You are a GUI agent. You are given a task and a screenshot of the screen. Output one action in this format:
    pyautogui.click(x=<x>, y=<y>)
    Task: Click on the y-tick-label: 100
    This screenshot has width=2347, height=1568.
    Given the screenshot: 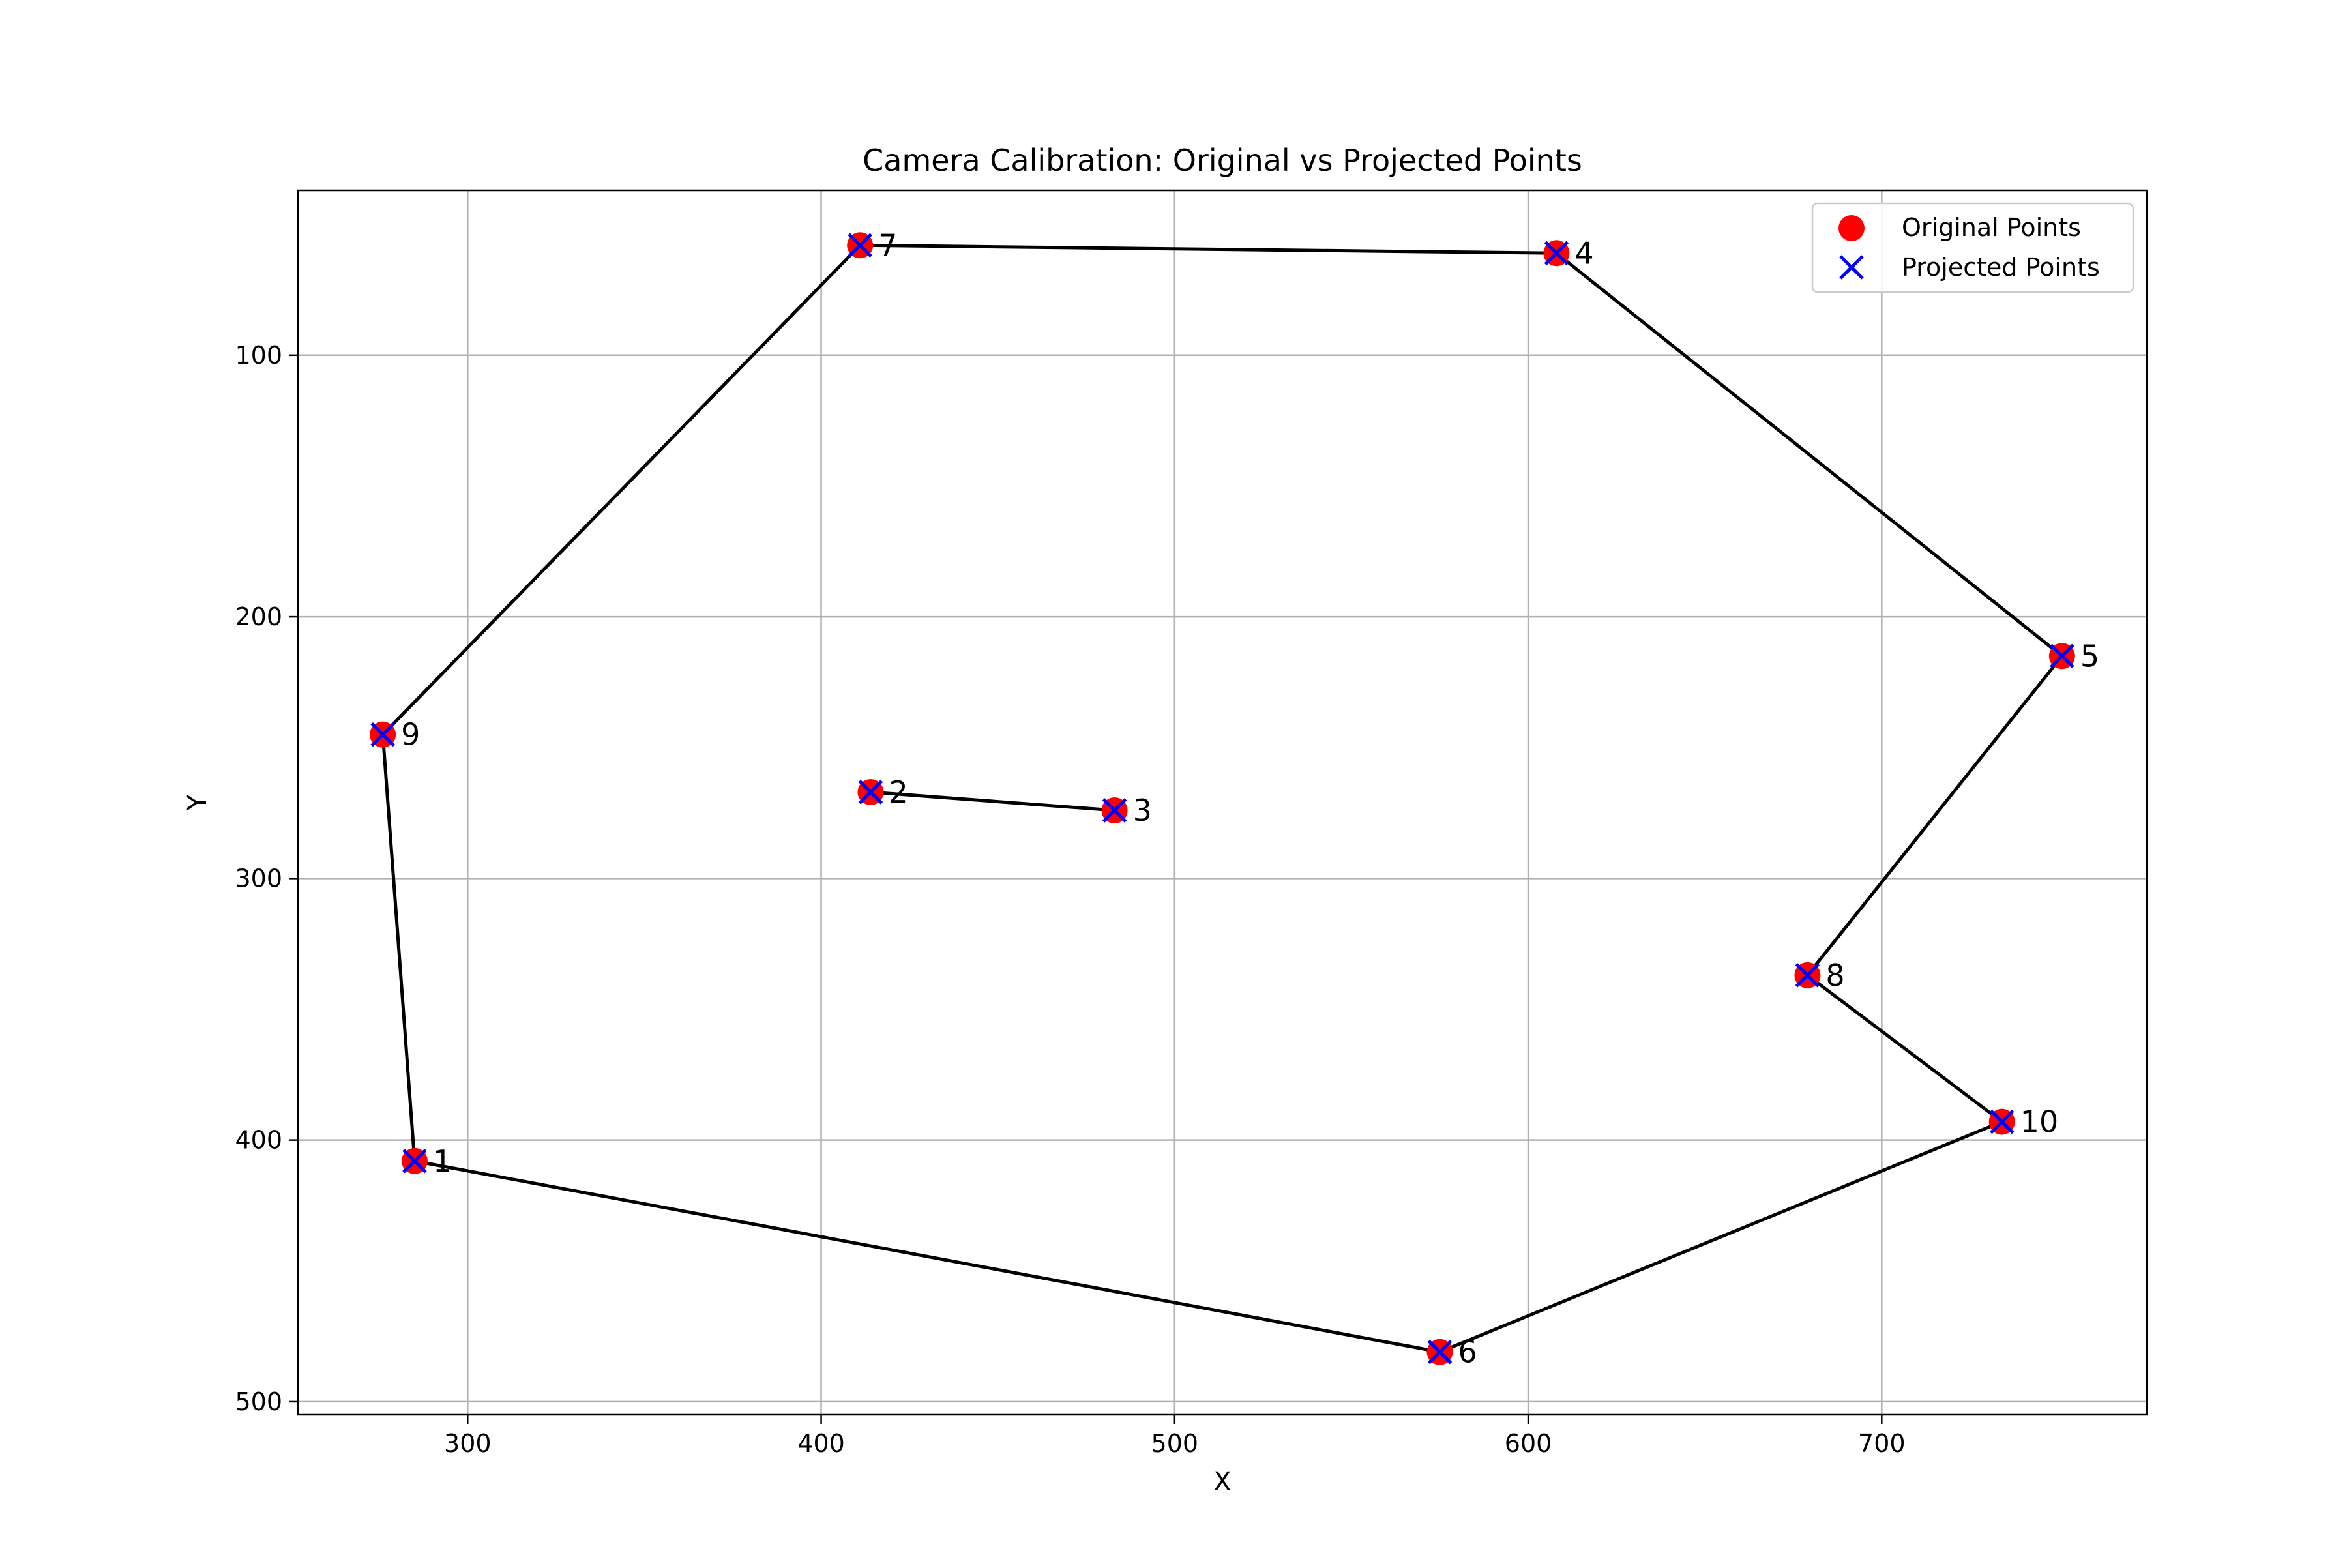 What is the action you would take?
    pyautogui.click(x=258, y=355)
    